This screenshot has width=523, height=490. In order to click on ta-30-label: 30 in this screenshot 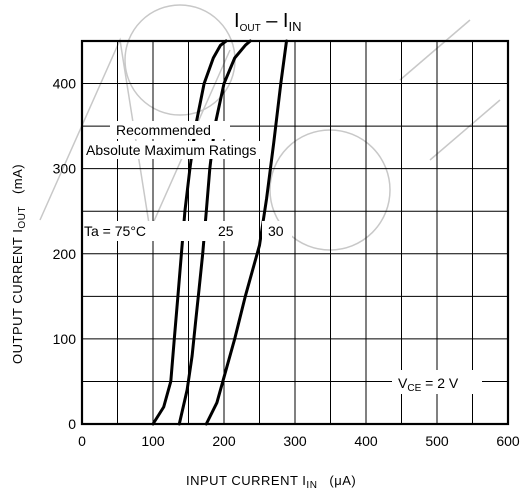, I will do `click(276, 231)`.